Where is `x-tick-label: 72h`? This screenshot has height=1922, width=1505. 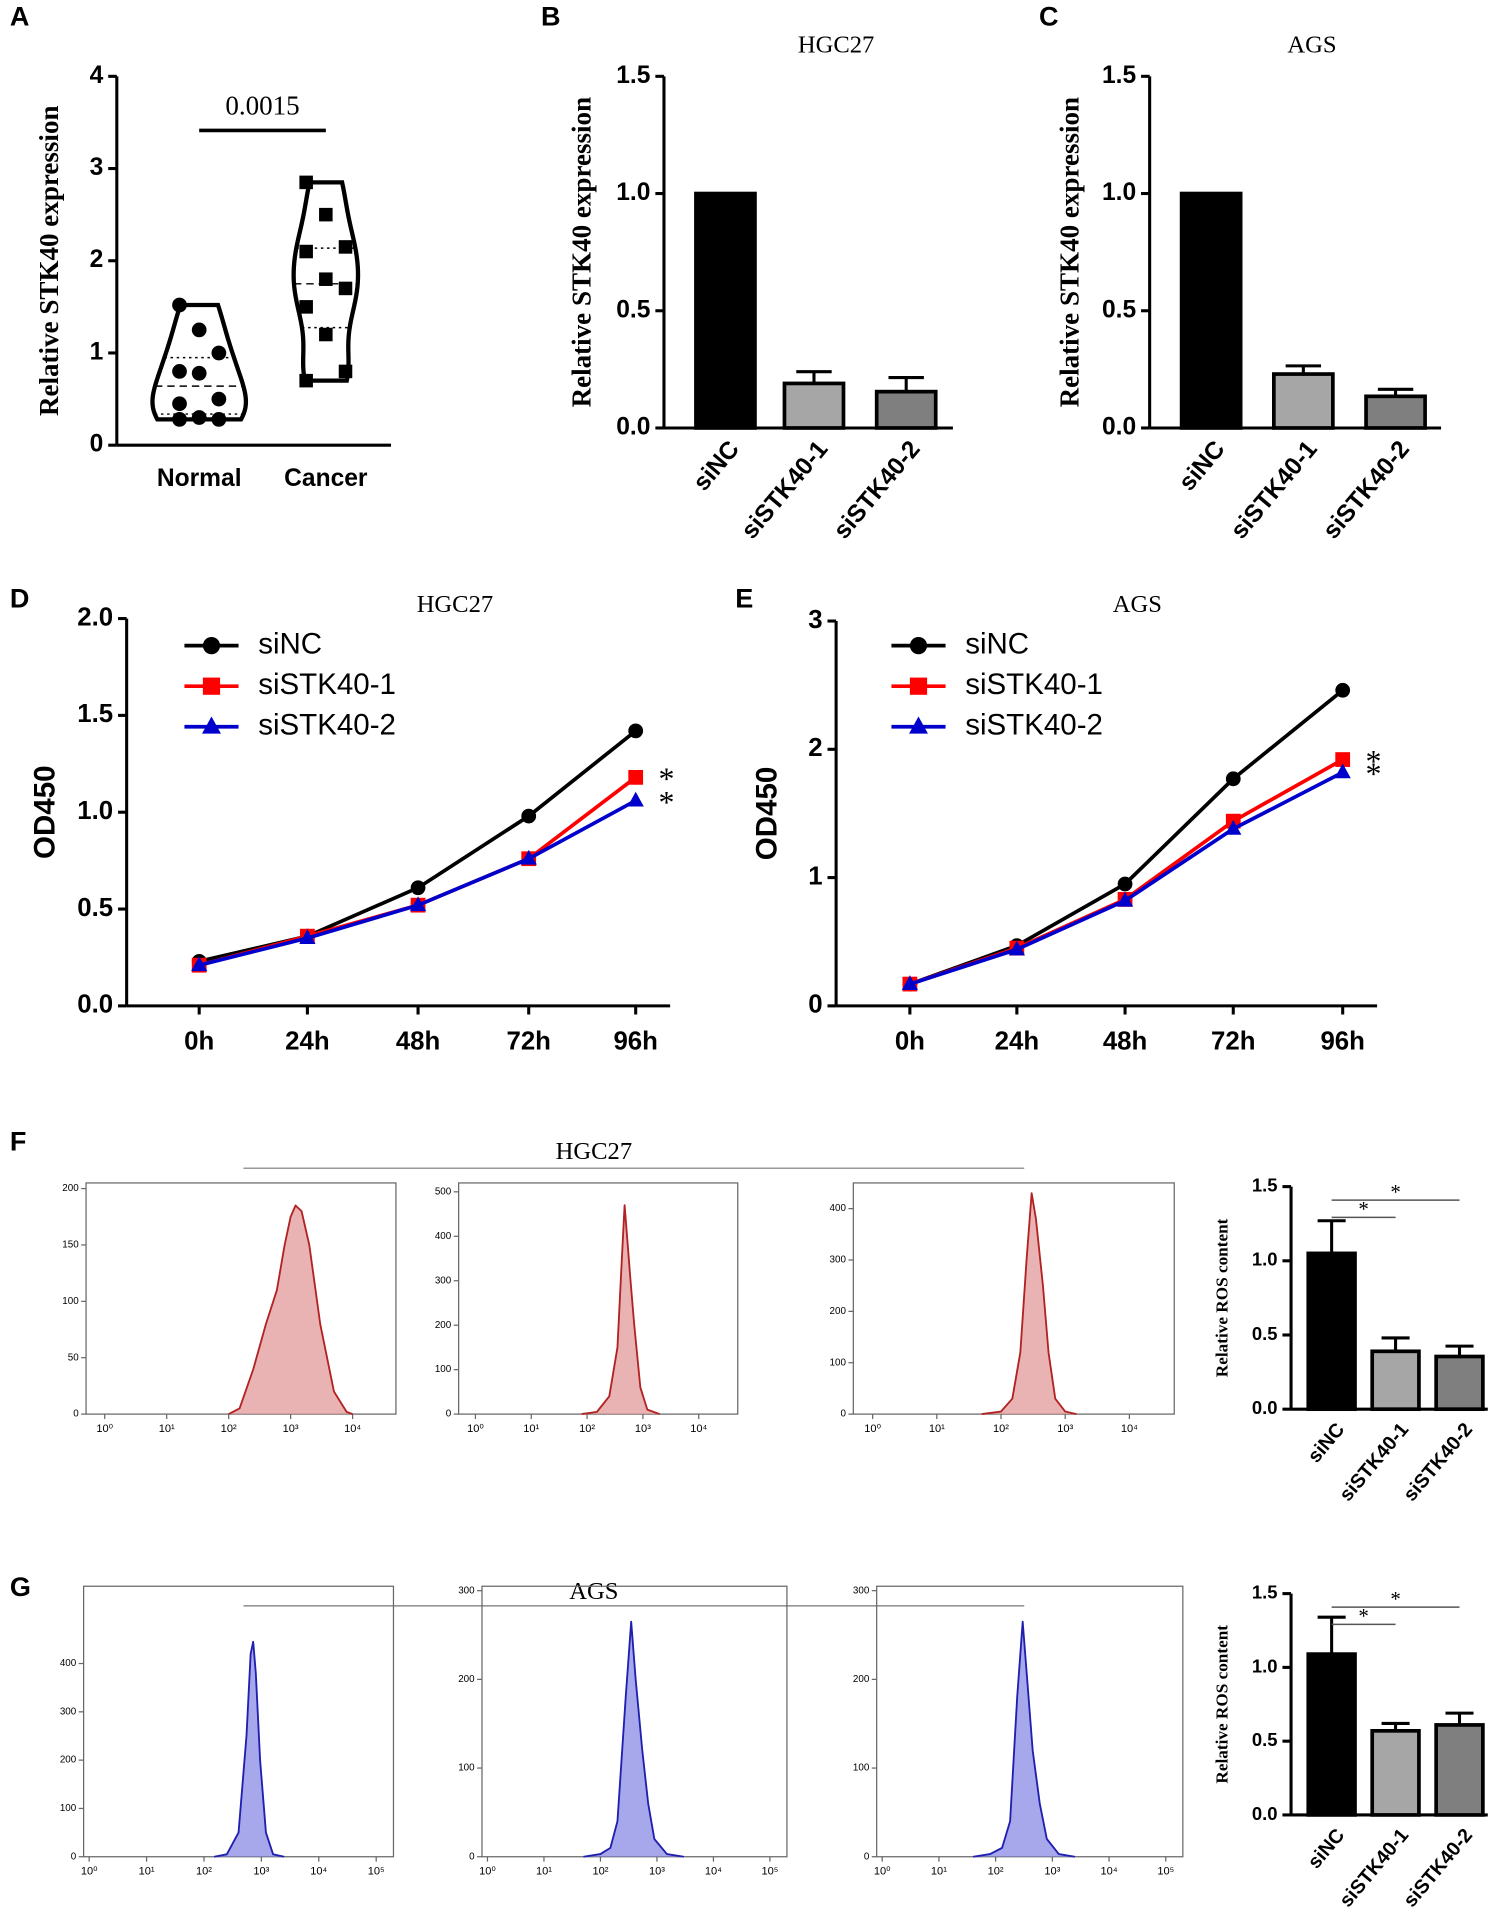
x-tick-label: 72h is located at coordinates (1233, 1042).